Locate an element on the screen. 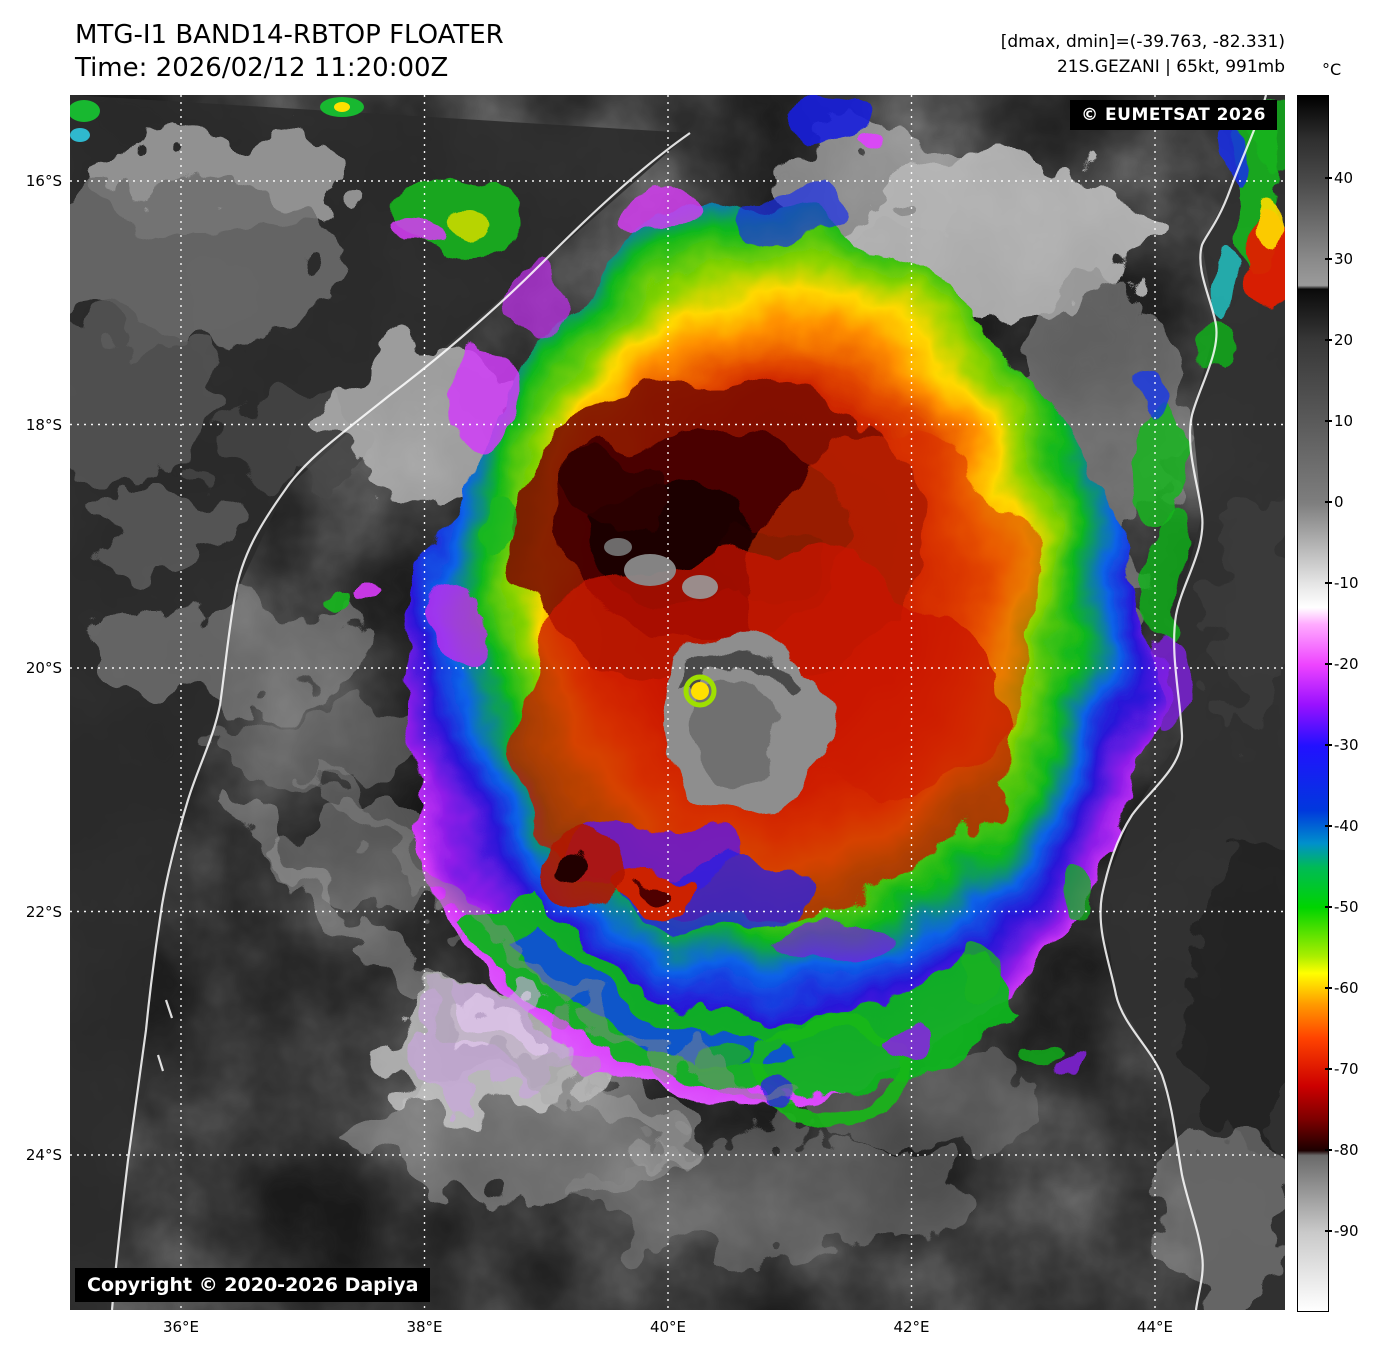  dmax-dmin-readout: [dmax, dmin]=(-39.763, -82.331) is located at coordinates (1142, 42).